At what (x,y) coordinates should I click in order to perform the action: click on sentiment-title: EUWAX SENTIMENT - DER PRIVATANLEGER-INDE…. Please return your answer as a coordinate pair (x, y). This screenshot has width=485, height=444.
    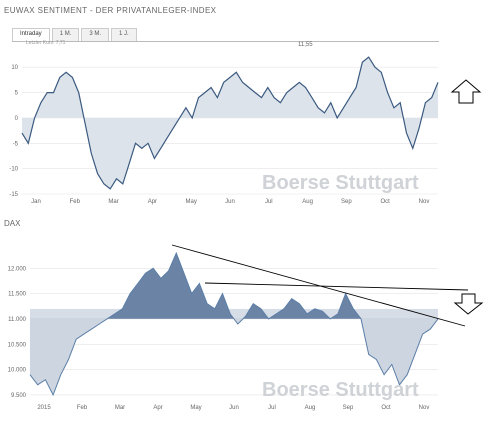
    Looking at the image, I should click on (110, 10).